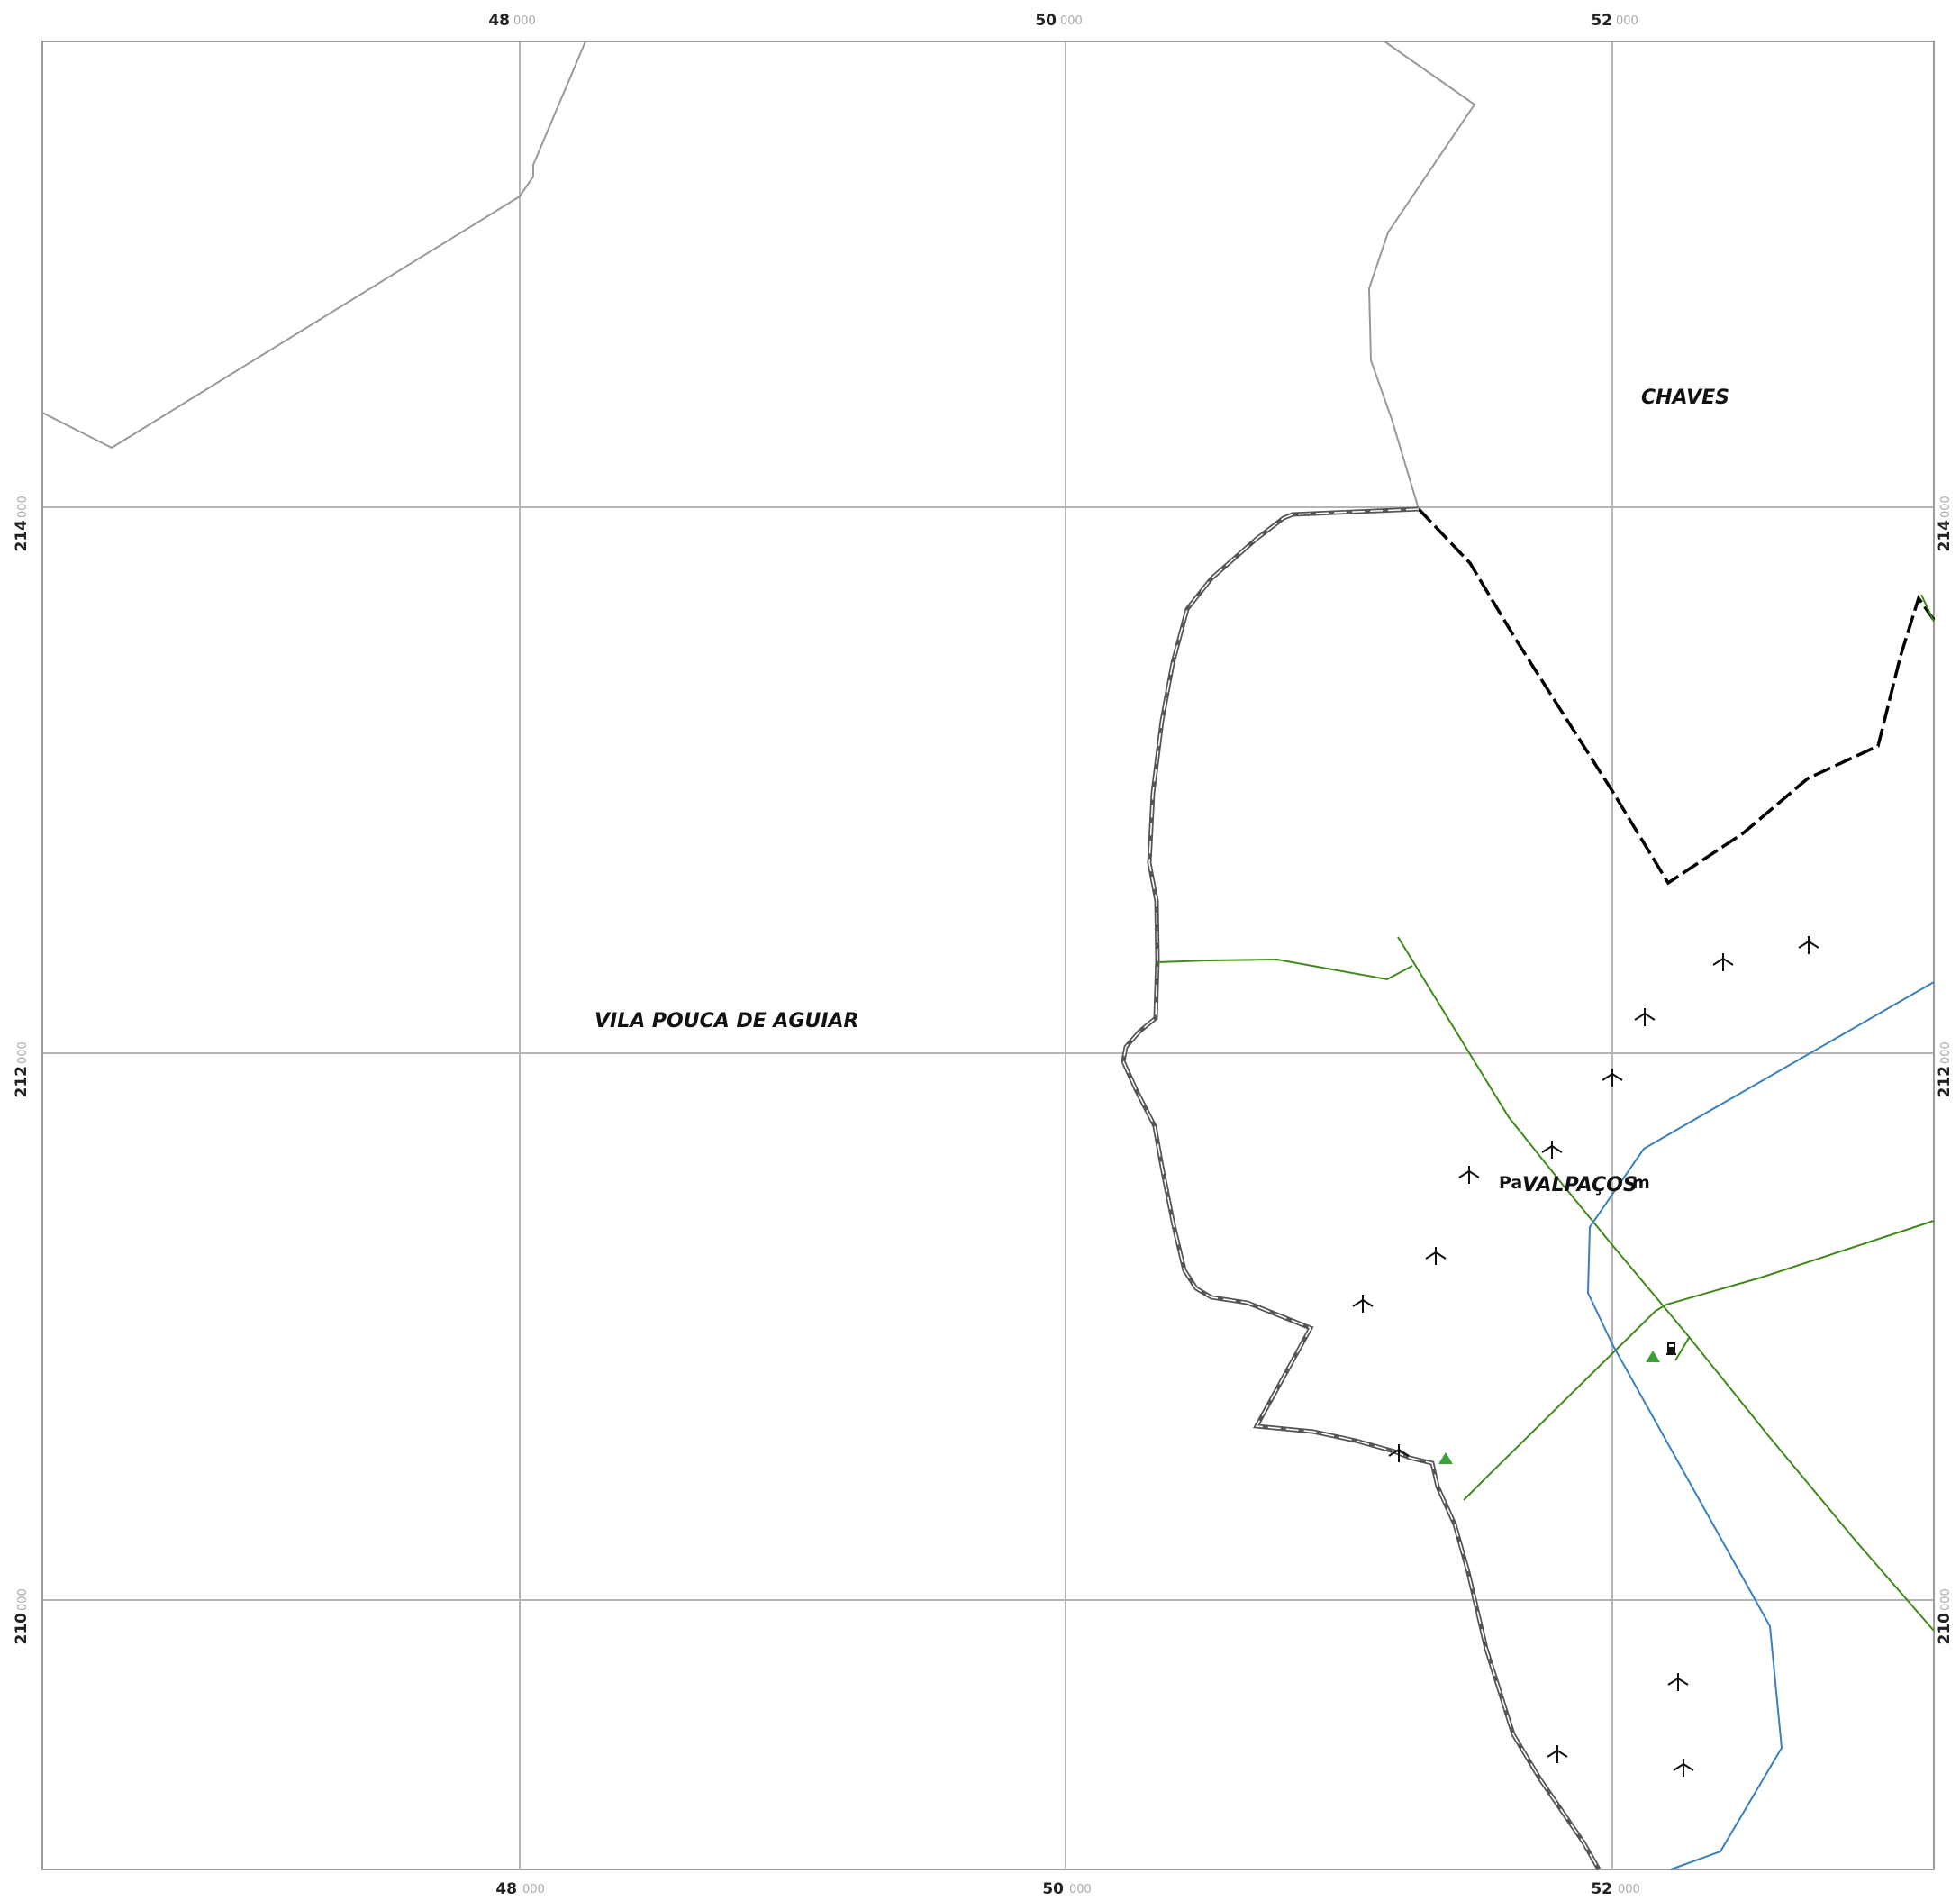  Describe the element at coordinates (22, 536) in the screenshot. I see `tick-label-y-left: 214` at that location.